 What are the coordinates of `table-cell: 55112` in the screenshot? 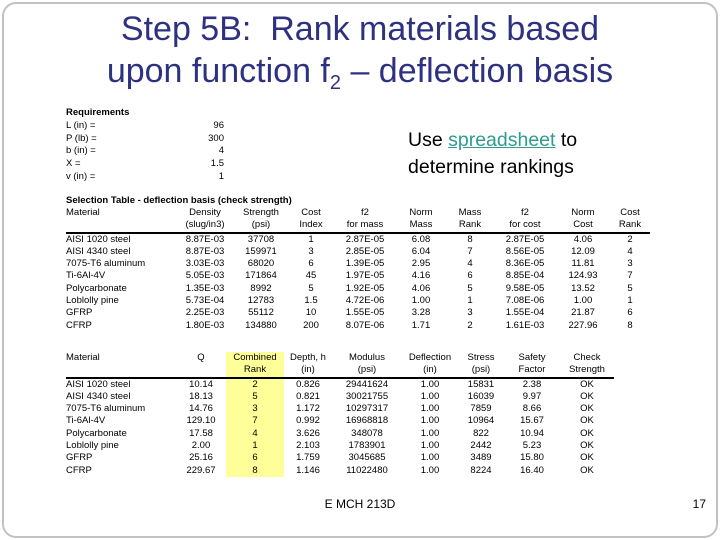 It's located at (261, 313).